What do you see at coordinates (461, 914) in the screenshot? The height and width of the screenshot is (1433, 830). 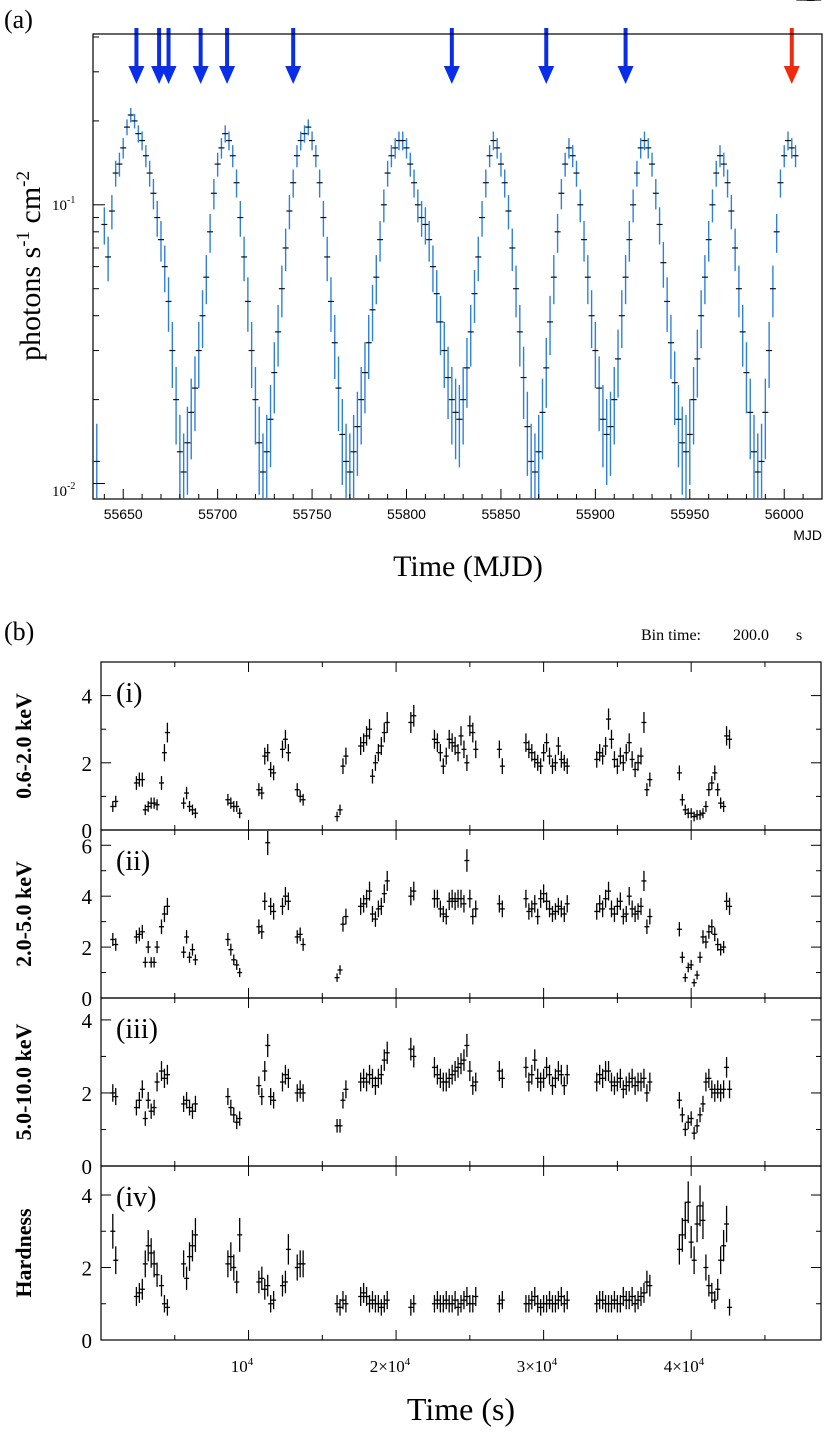 I see `subpanel-ii-frame` at bounding box center [461, 914].